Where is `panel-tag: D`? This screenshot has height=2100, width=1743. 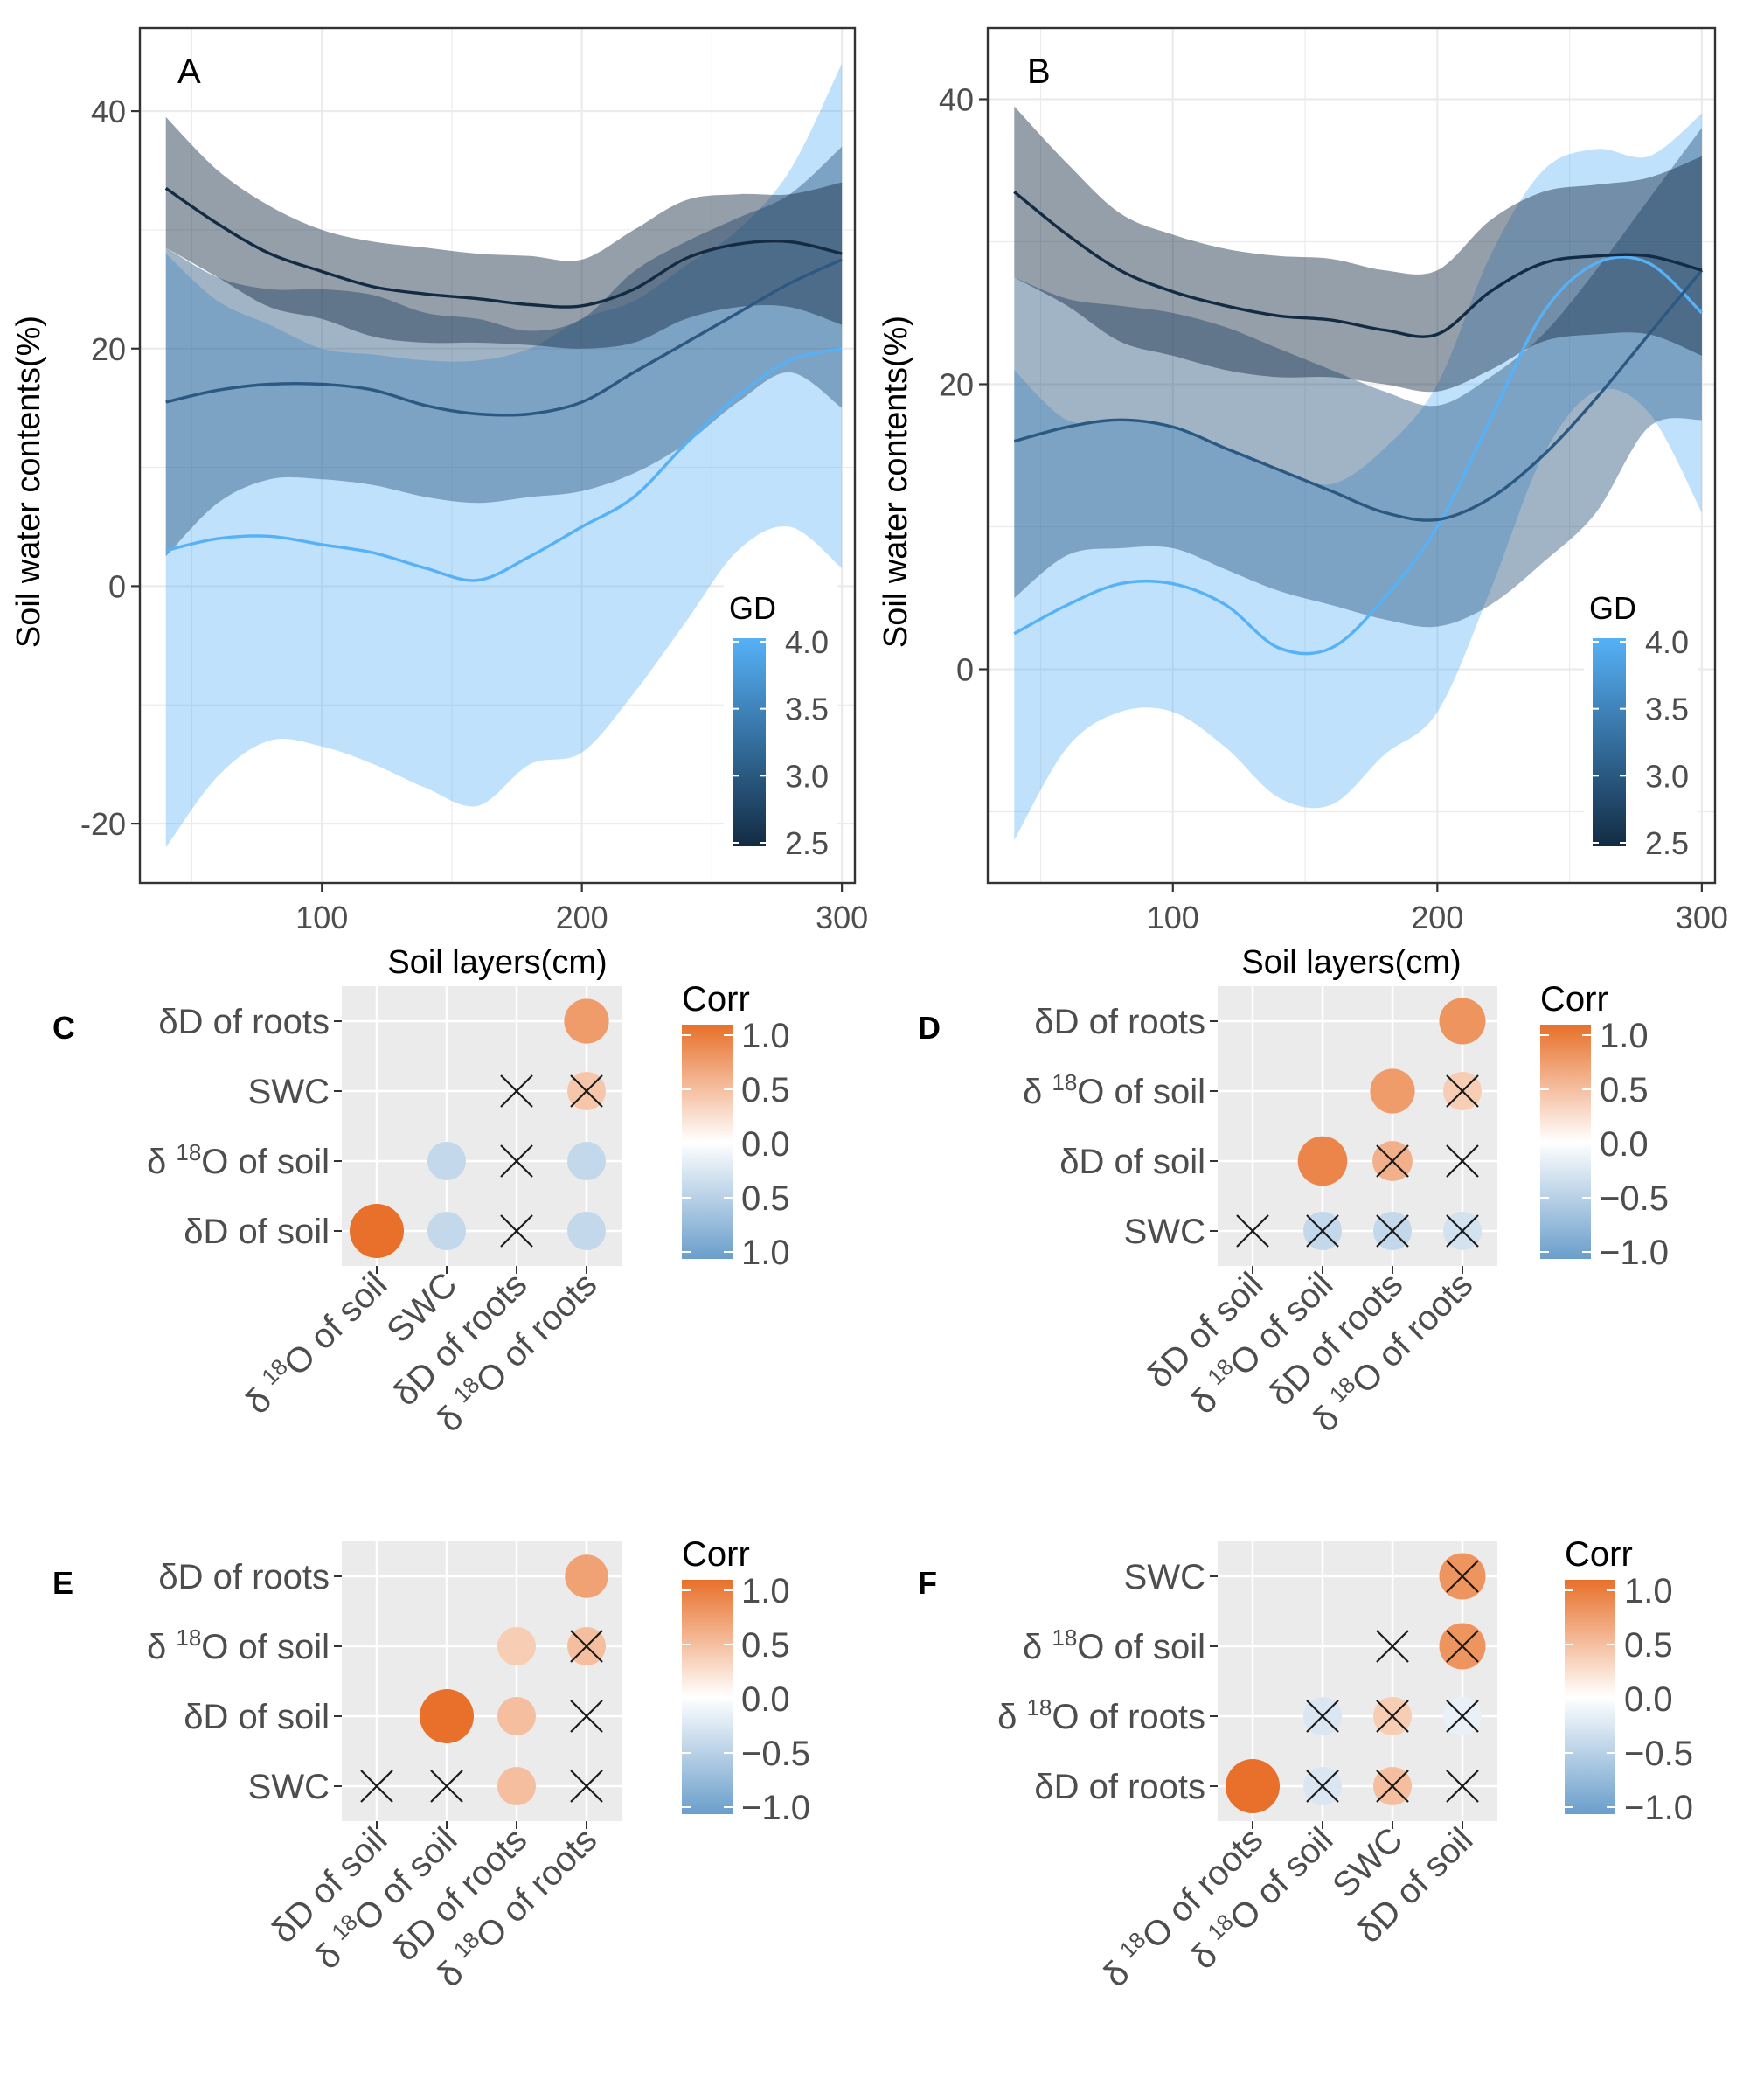 panel-tag: D is located at coordinates (929, 1028).